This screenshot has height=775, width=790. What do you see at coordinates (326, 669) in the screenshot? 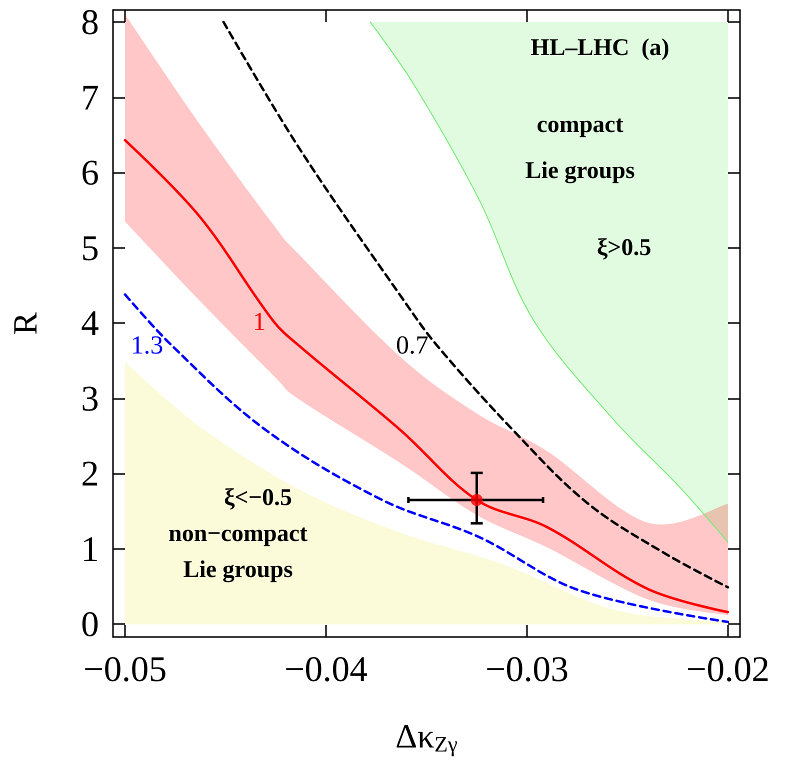
I see `x-tick-label: −0.04` at bounding box center [326, 669].